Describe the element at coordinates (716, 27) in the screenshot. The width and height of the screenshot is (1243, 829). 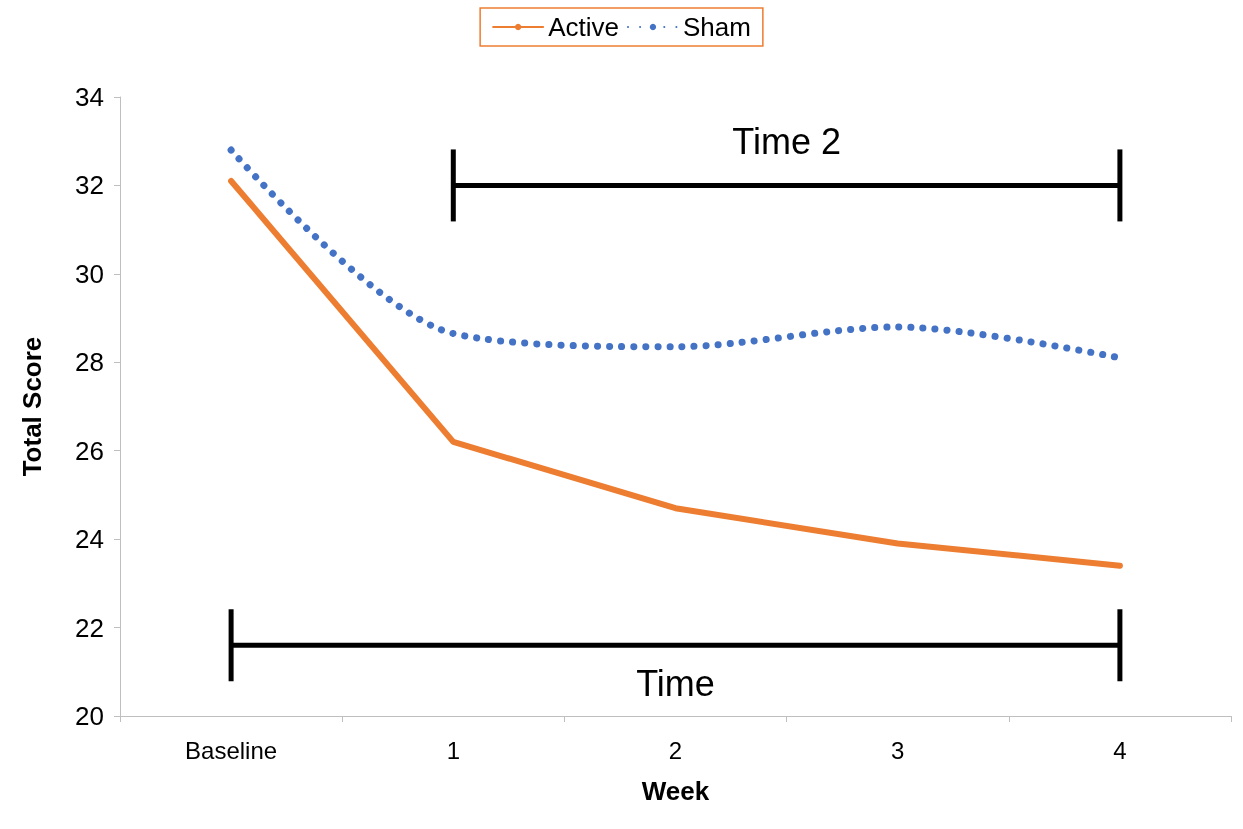
I see `legend-label: Sham` at that location.